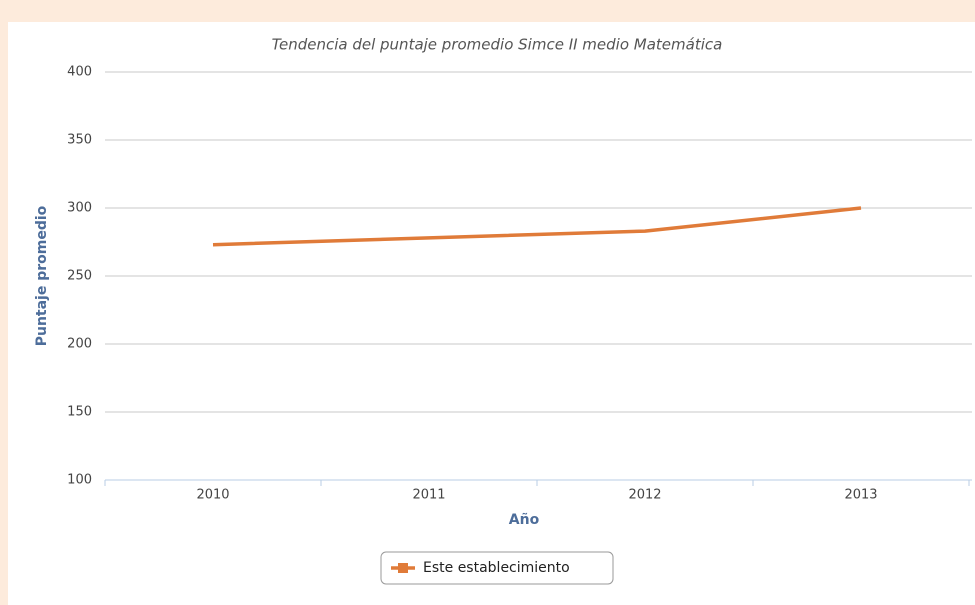  I want to click on legend-box, so click(497, 568).